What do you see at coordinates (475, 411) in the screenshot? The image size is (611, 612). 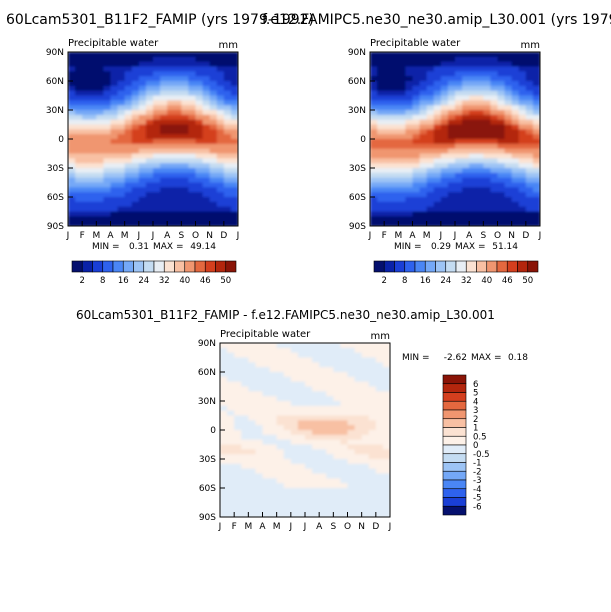 I see `colorbar-label-3: 3` at bounding box center [475, 411].